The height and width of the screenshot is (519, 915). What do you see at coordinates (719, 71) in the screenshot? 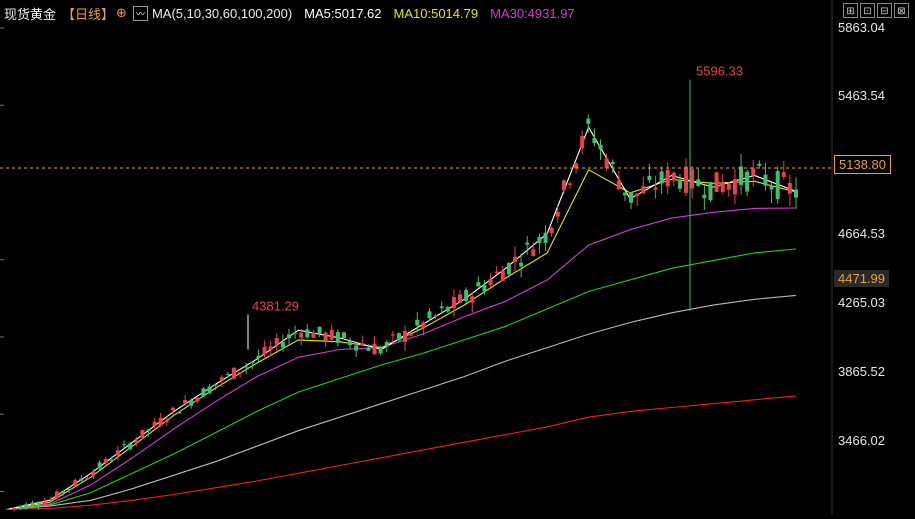
I see `high-price-label: 5596.33` at bounding box center [719, 71].